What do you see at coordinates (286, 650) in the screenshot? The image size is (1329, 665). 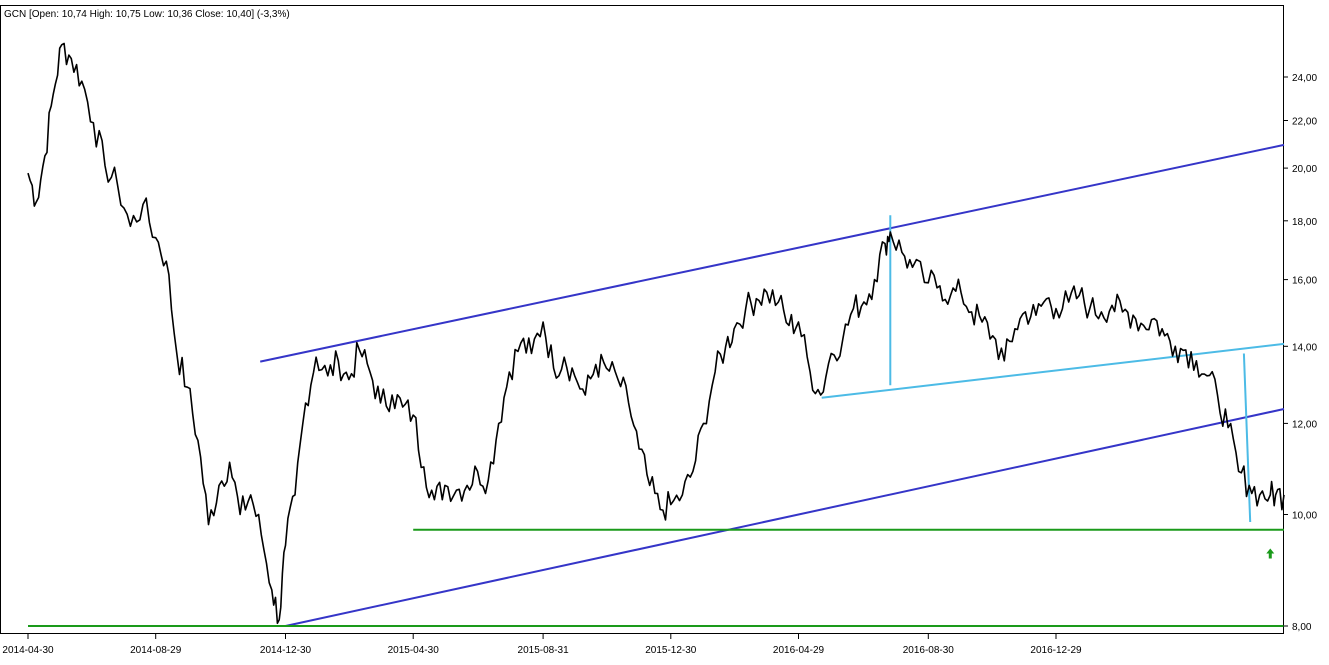 I see `x-tick-label: 2014-12-30` at bounding box center [286, 650].